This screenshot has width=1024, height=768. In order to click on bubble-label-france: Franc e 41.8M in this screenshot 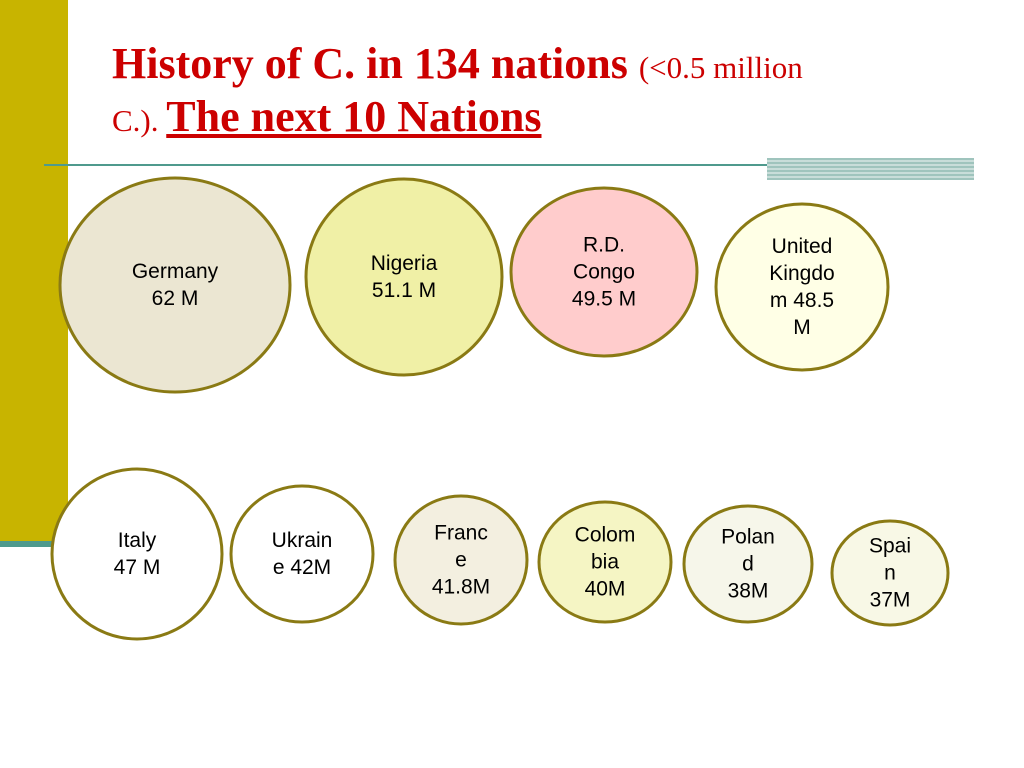, I will do `click(461, 560)`.